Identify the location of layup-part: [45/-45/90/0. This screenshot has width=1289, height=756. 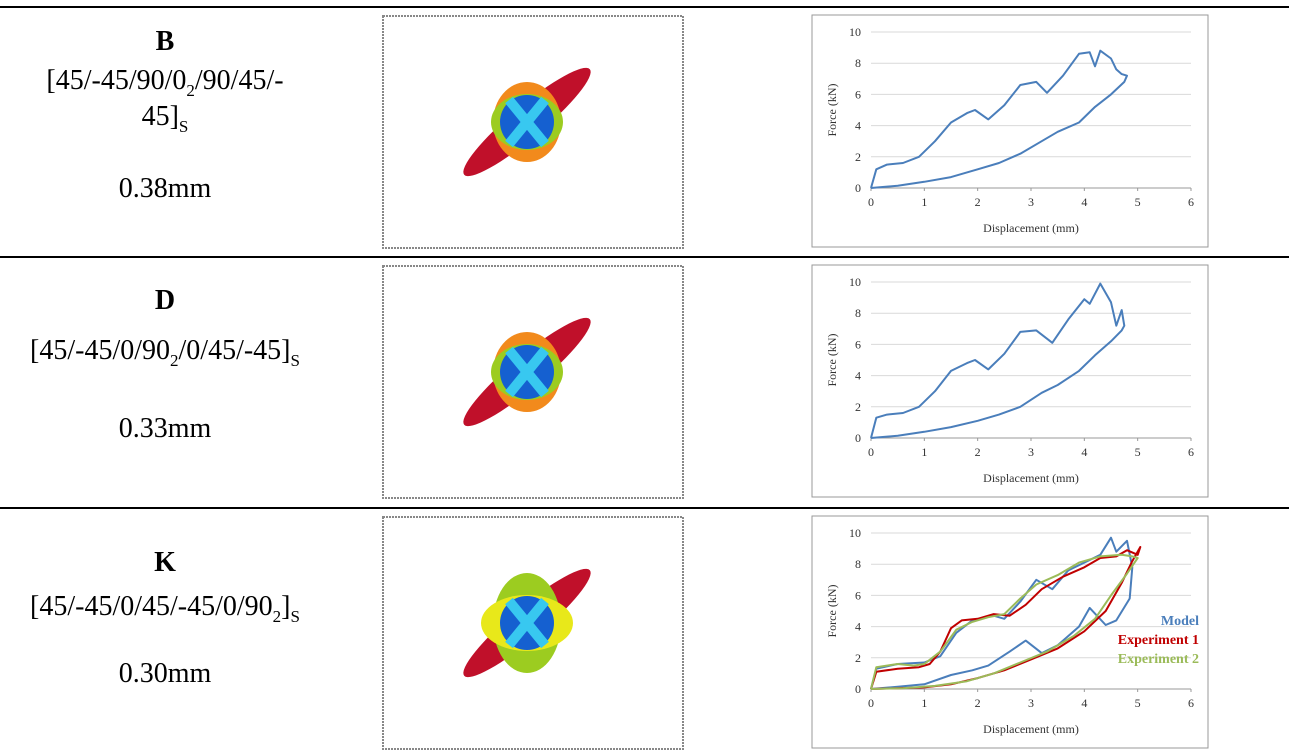
(116, 80).